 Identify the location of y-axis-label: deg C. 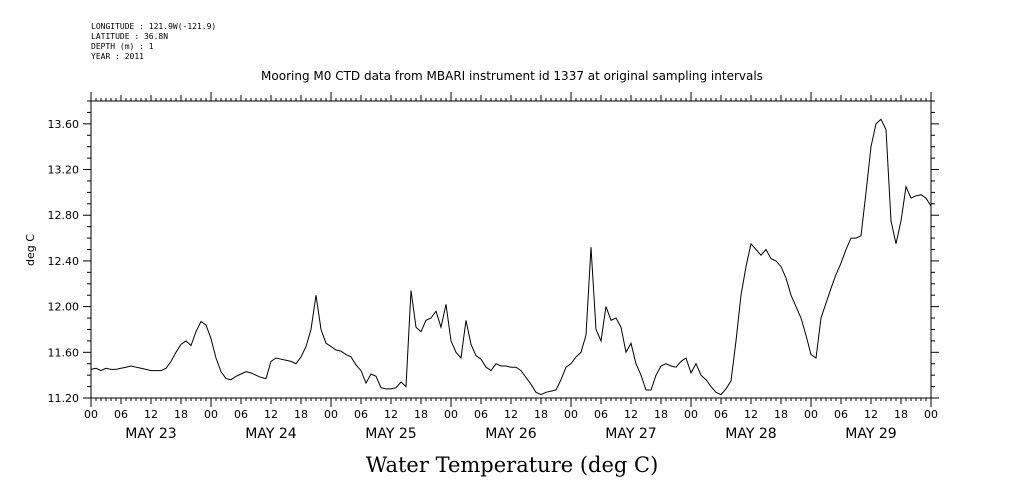
(30, 250).